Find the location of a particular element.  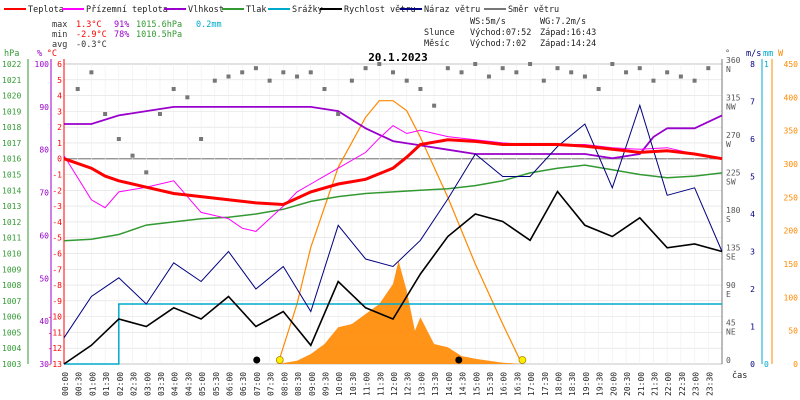

marker-sun-rise is located at coordinates (279, 360).